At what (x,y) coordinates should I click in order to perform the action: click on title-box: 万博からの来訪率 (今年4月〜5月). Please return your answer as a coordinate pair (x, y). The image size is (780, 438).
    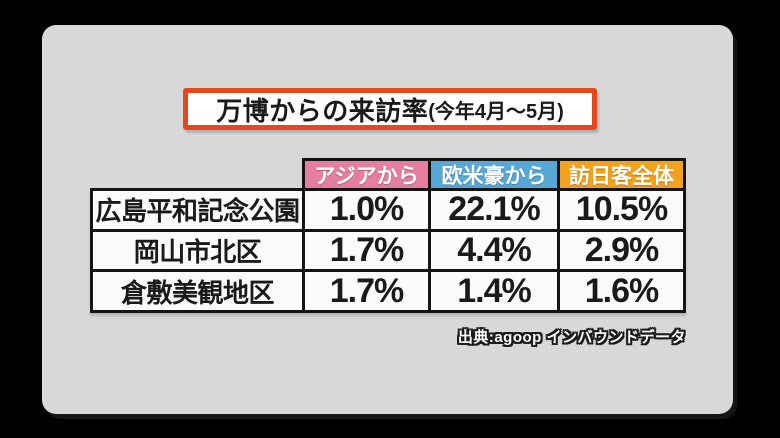
    Looking at the image, I should click on (390, 109).